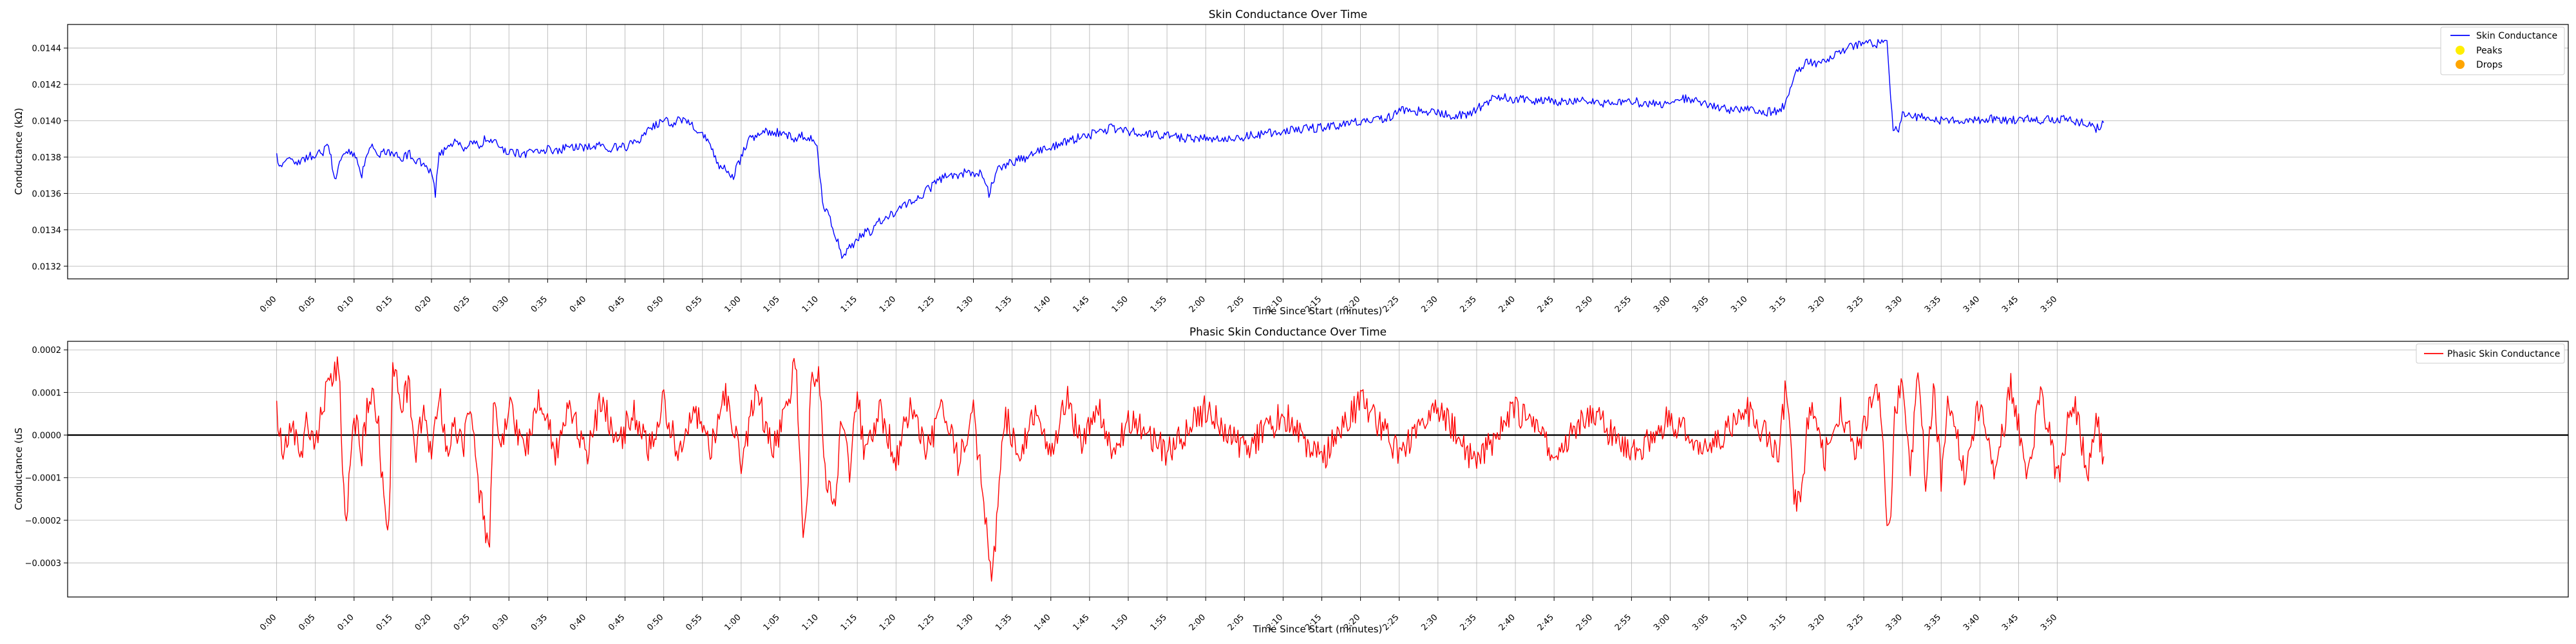 This screenshot has height=644, width=2576. Describe the element at coordinates (47, 231) in the screenshot. I see `y-tick-label: 0.0134` at that location.